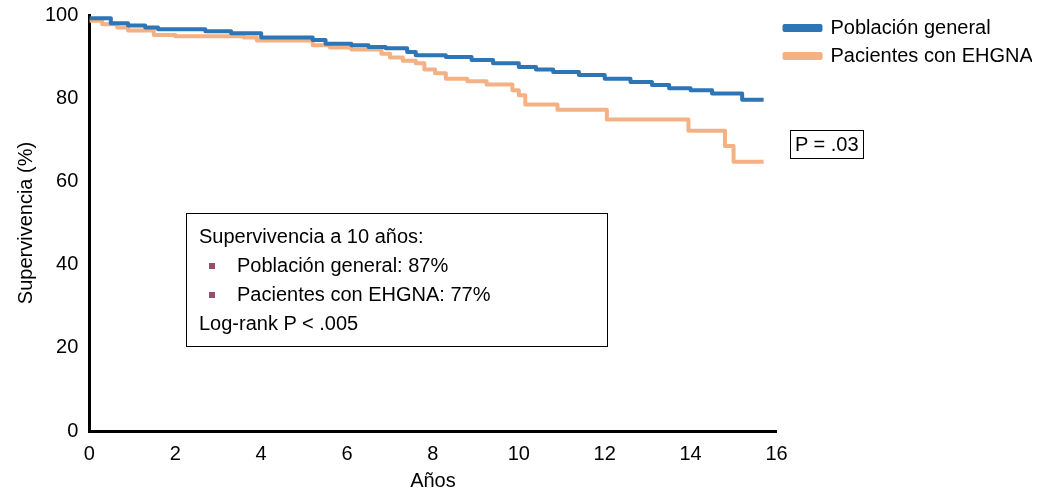 The image size is (1042, 493). I want to click on text: P = .03, so click(827, 144).